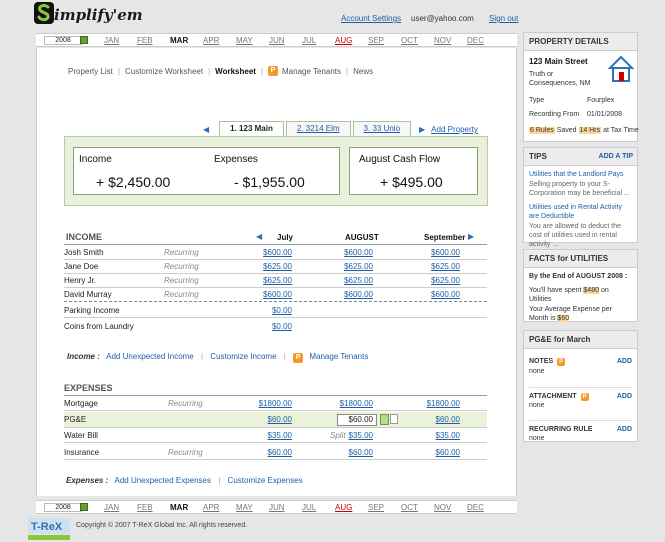  I want to click on cell-september: $1800.00, so click(443, 403).